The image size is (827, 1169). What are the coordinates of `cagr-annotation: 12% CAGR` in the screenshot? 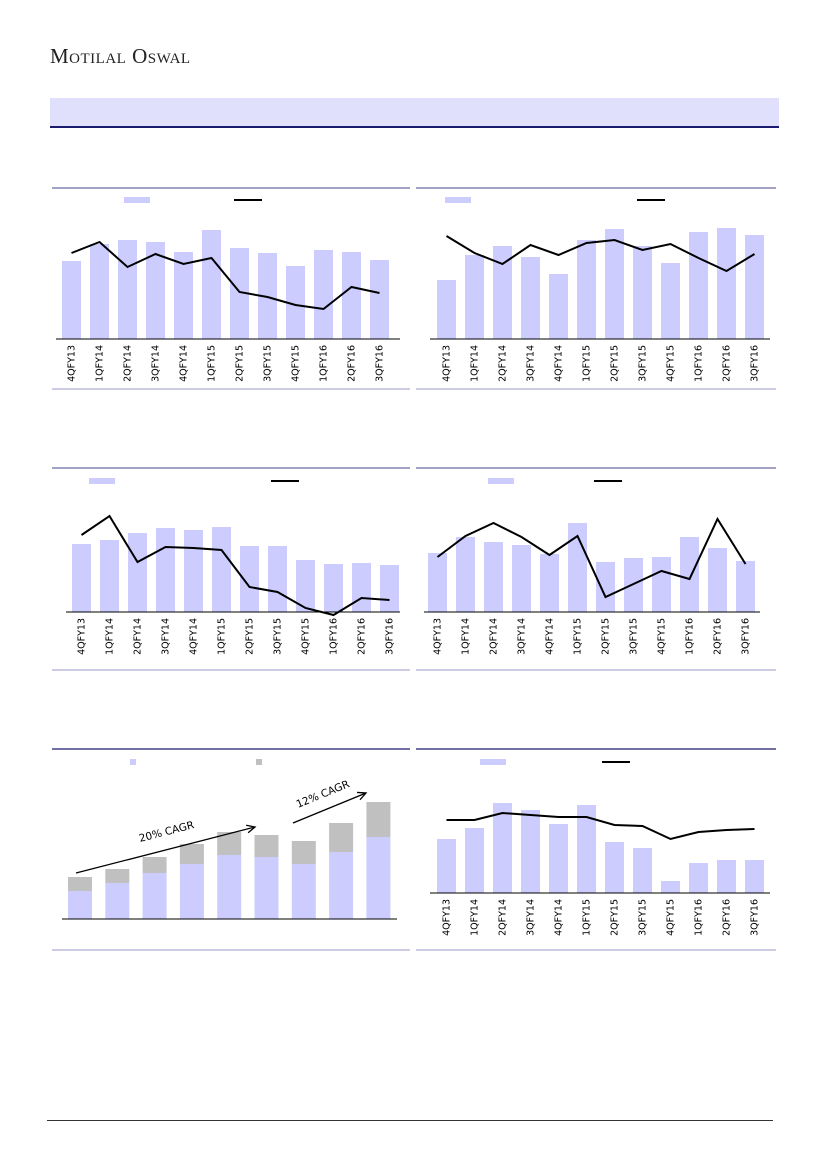 It's located at (323, 794).